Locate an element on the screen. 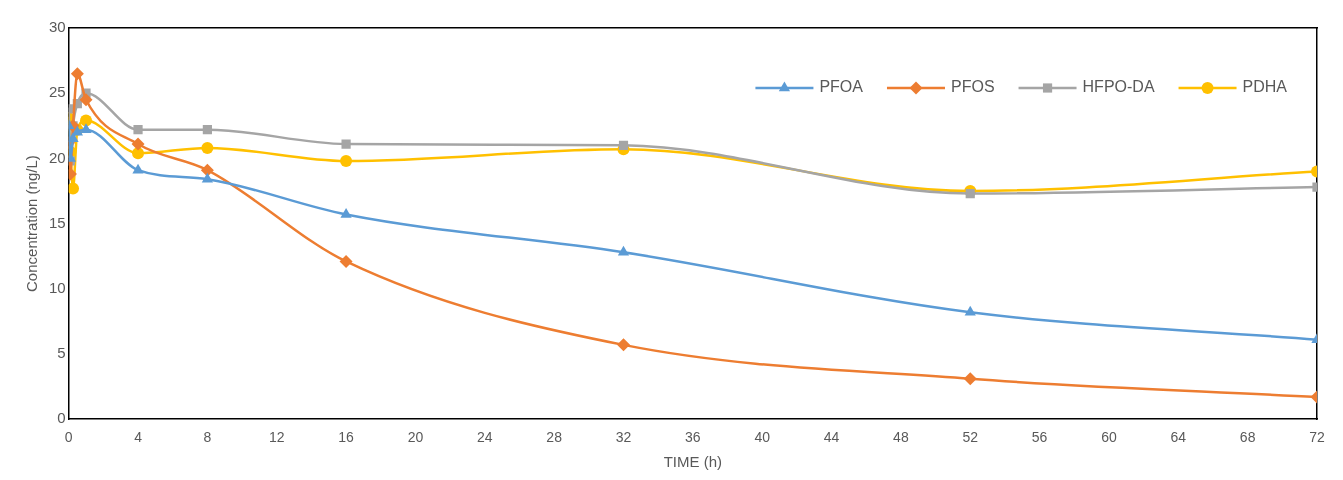 This screenshot has width=1343, height=480. y-tick-label: 10 is located at coordinates (57, 287).